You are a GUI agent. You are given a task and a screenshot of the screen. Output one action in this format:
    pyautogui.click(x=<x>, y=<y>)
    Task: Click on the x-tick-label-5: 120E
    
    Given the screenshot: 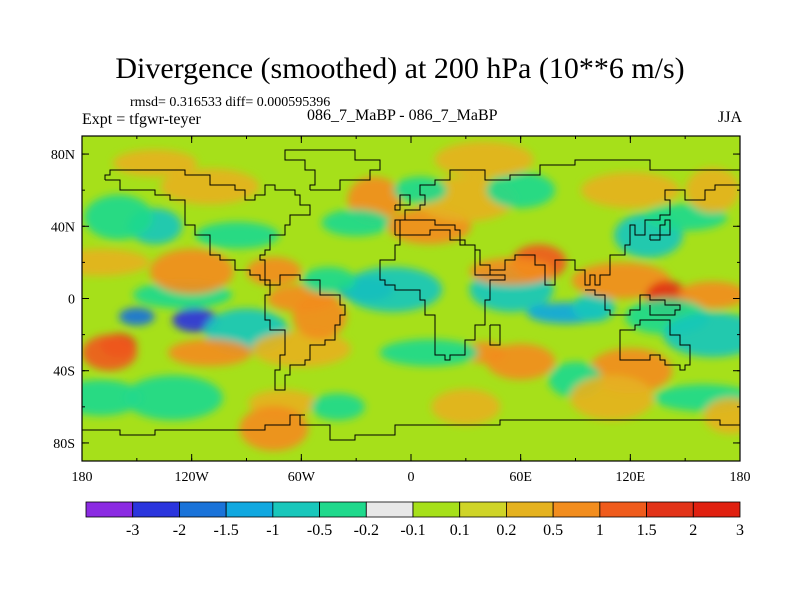 What is the action you would take?
    pyautogui.click(x=631, y=477)
    